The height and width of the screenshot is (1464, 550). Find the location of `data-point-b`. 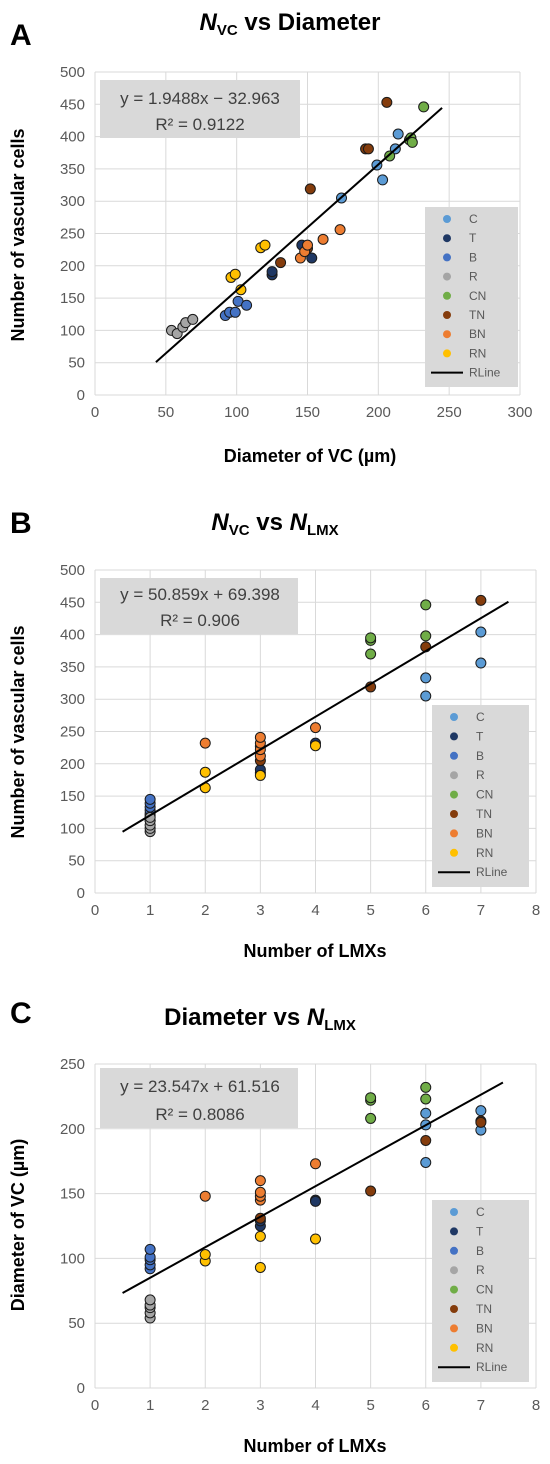

data-point-b is located at coordinates (150, 1249).